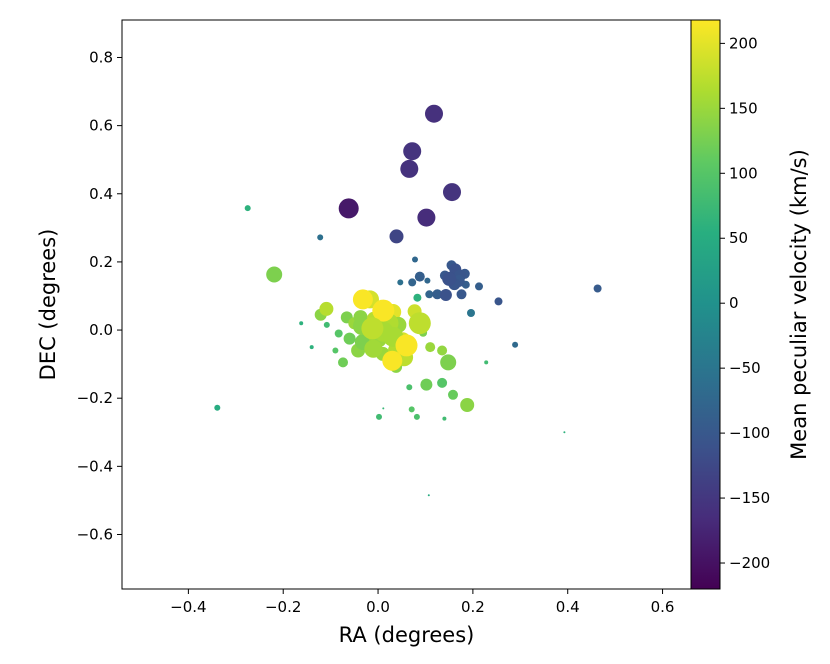 This screenshot has height=664, width=830. What do you see at coordinates (743, 108) in the screenshot?
I see `colorbar-tick-label: 150` at bounding box center [743, 108].